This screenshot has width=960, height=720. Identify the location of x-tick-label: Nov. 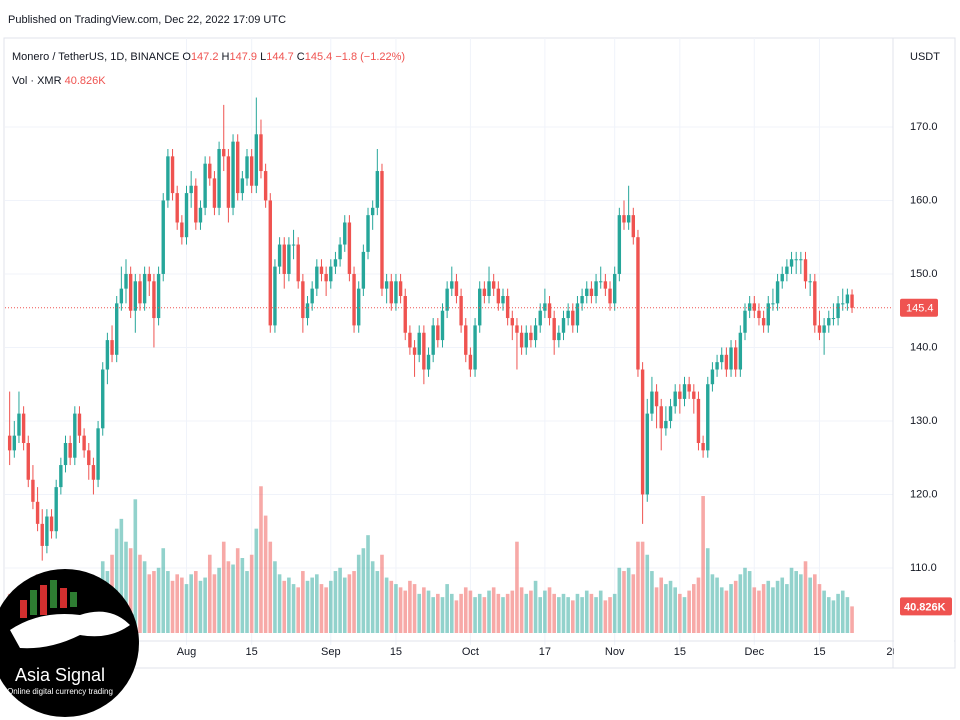
(615, 652).